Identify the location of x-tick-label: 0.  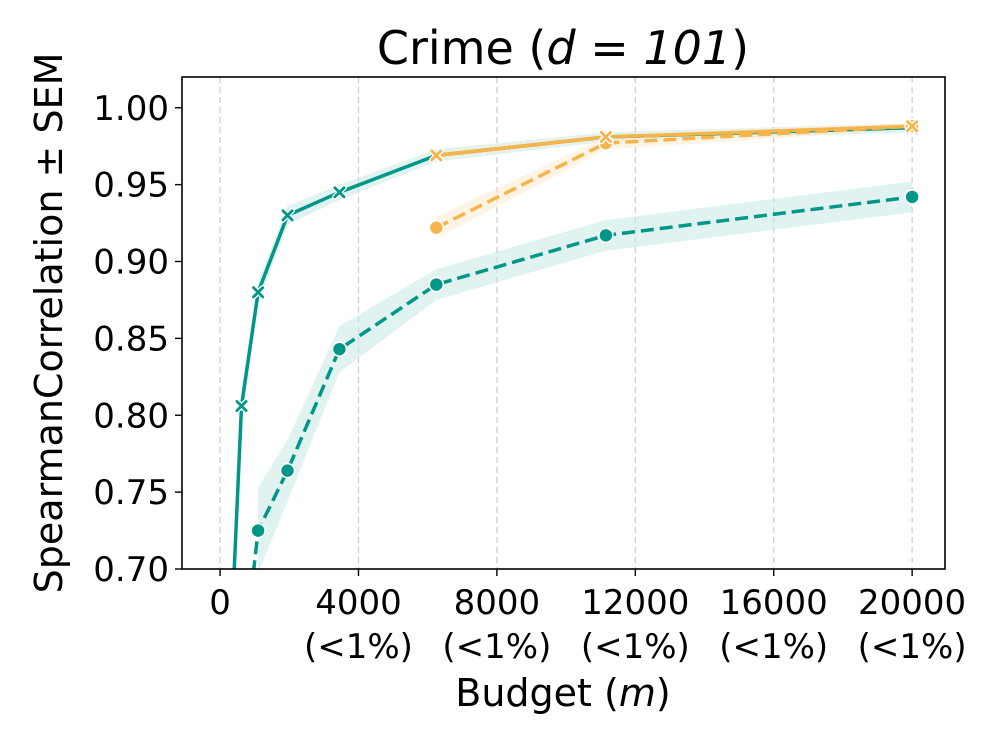
(220, 603).